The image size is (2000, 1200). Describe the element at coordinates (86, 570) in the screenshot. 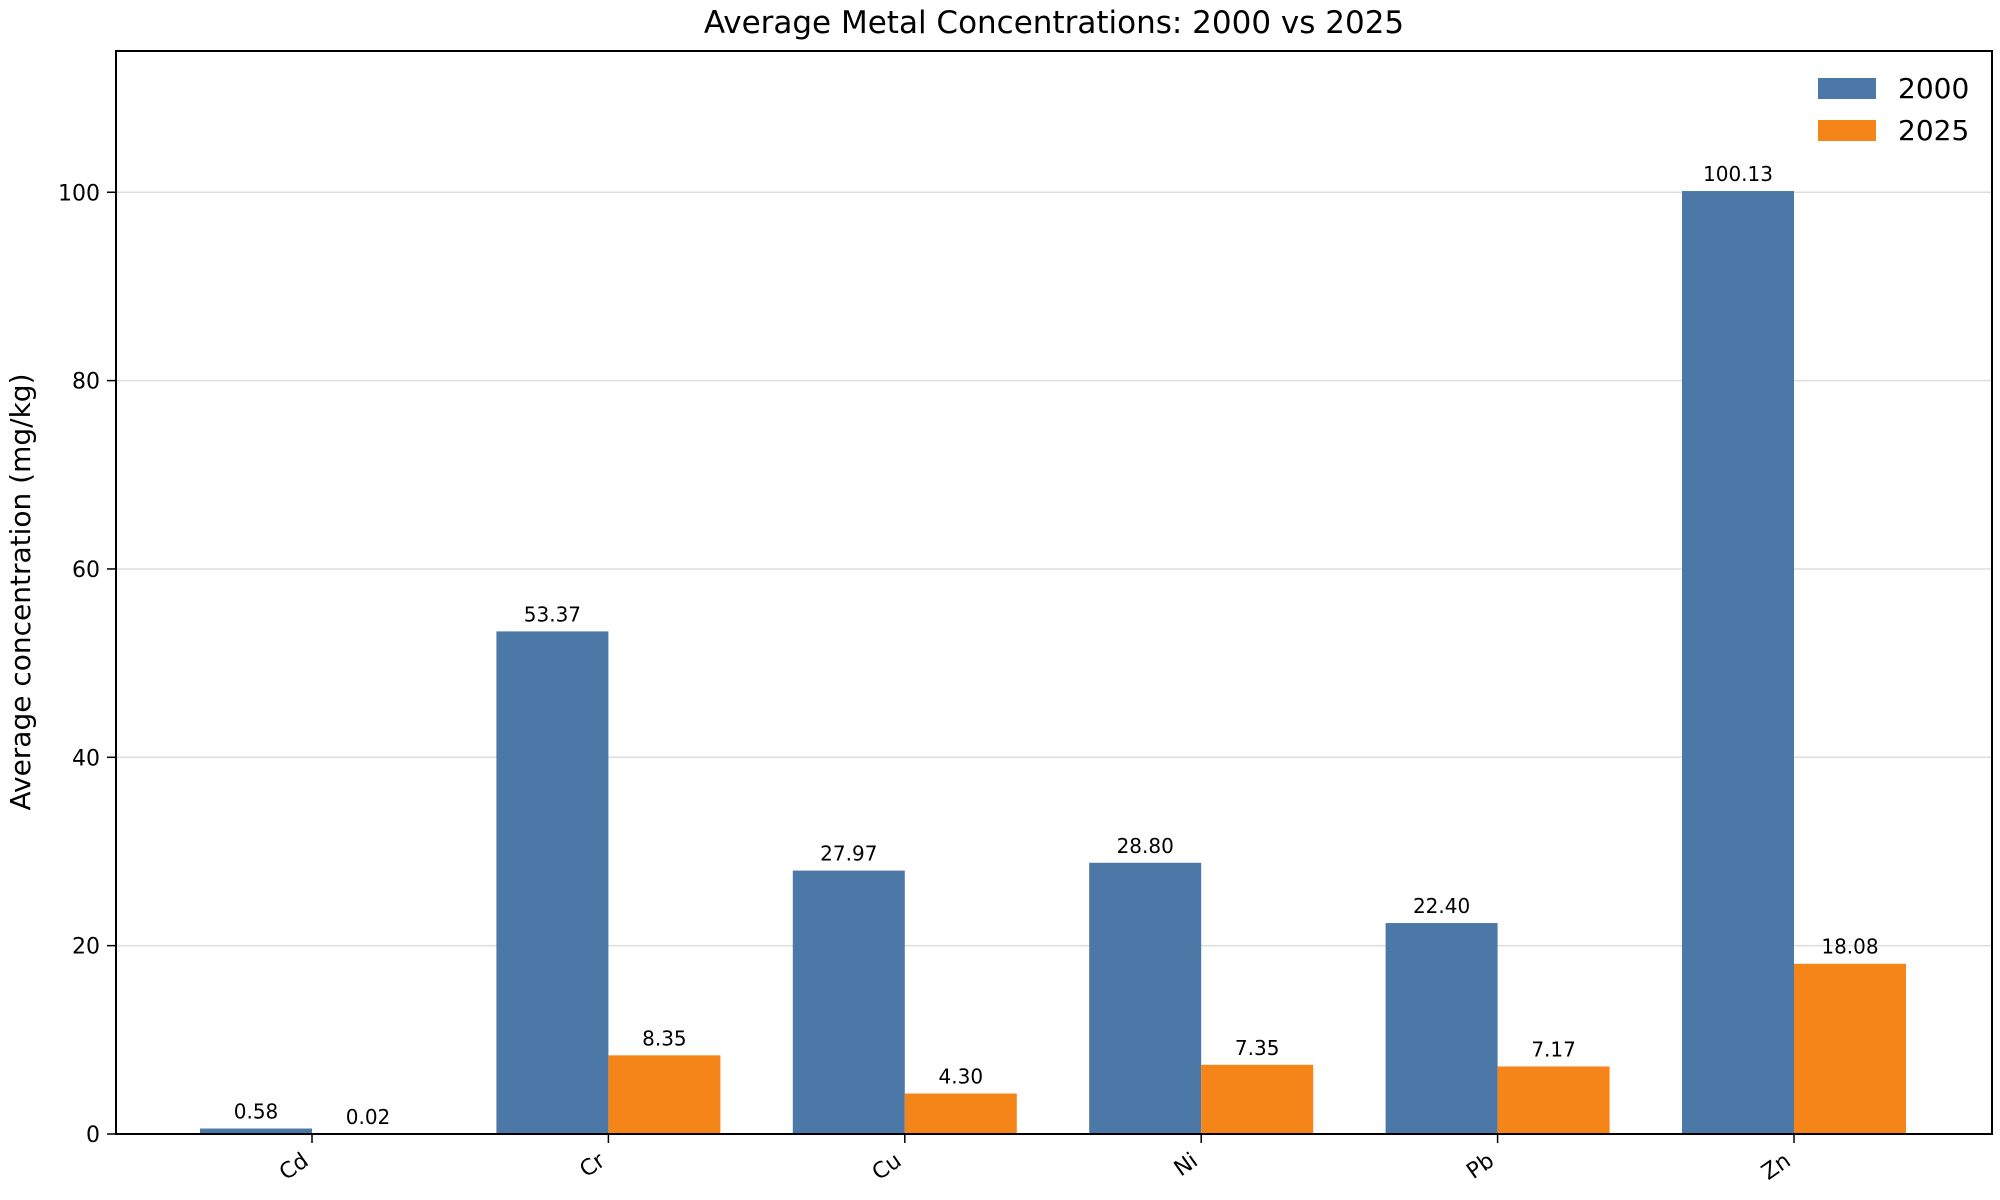

I see `y-tick-label: 60` at that location.